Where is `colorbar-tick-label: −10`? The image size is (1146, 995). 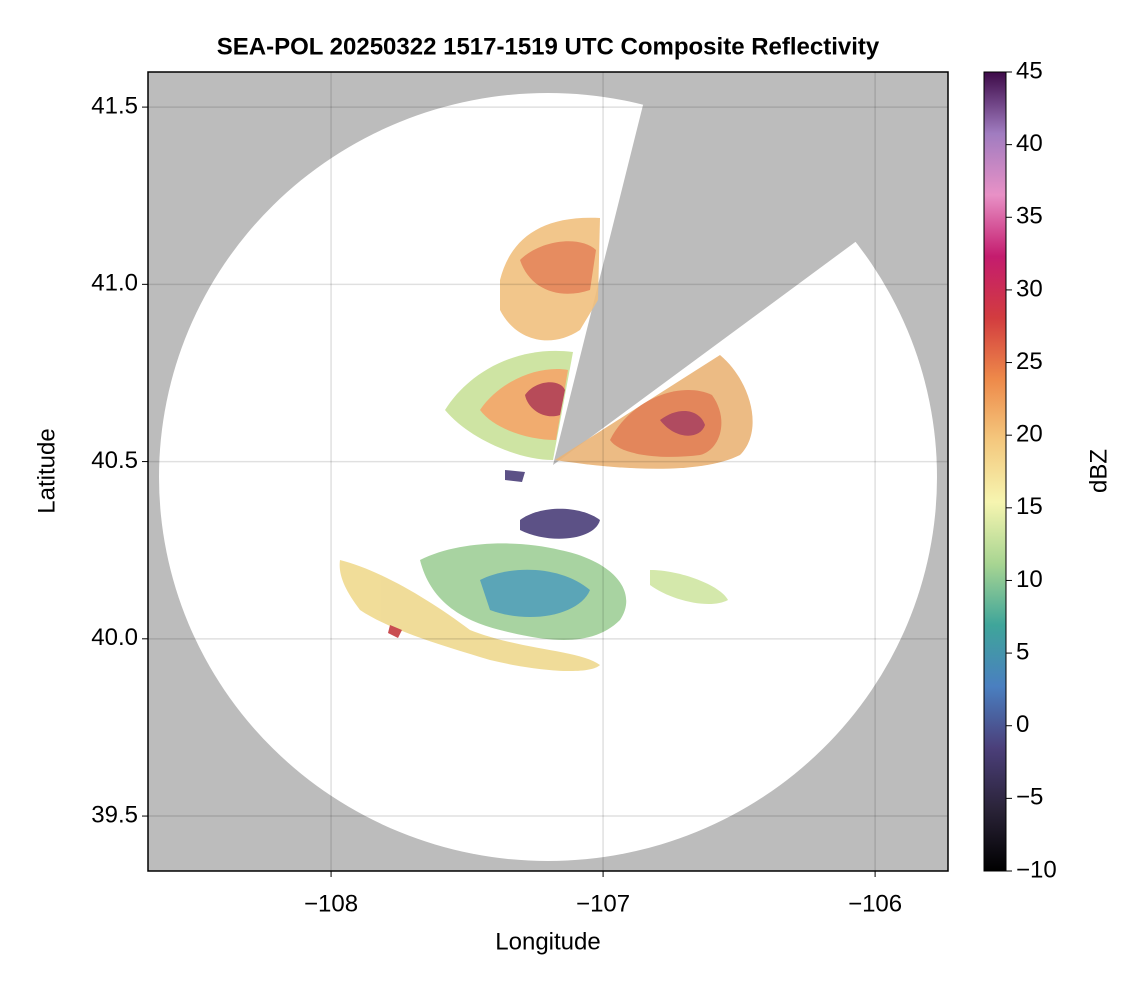
colorbar-tick-label: −10 is located at coordinates (1036, 869).